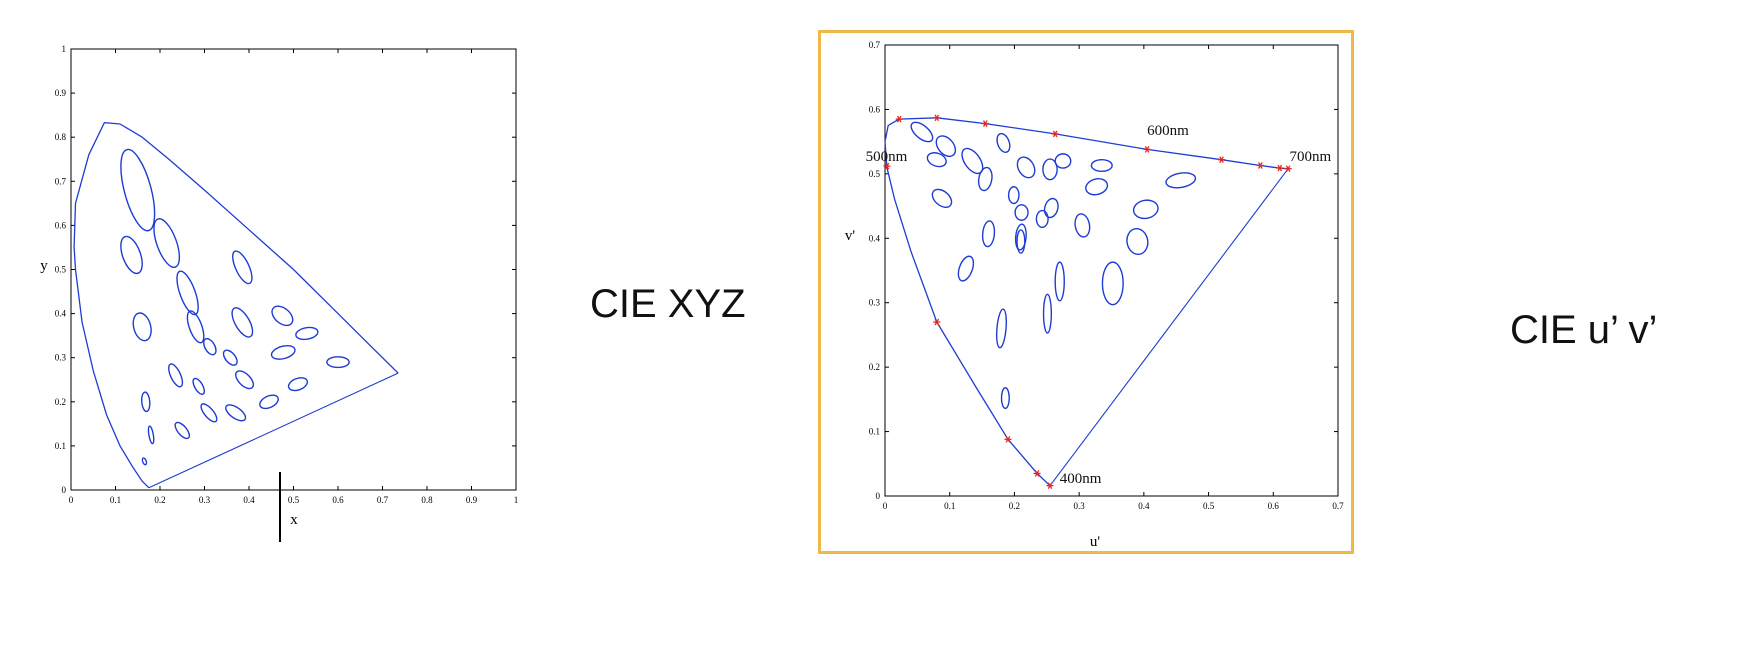  Describe the element at coordinates (294, 520) in the screenshot. I see `x-axis-label: x` at that location.